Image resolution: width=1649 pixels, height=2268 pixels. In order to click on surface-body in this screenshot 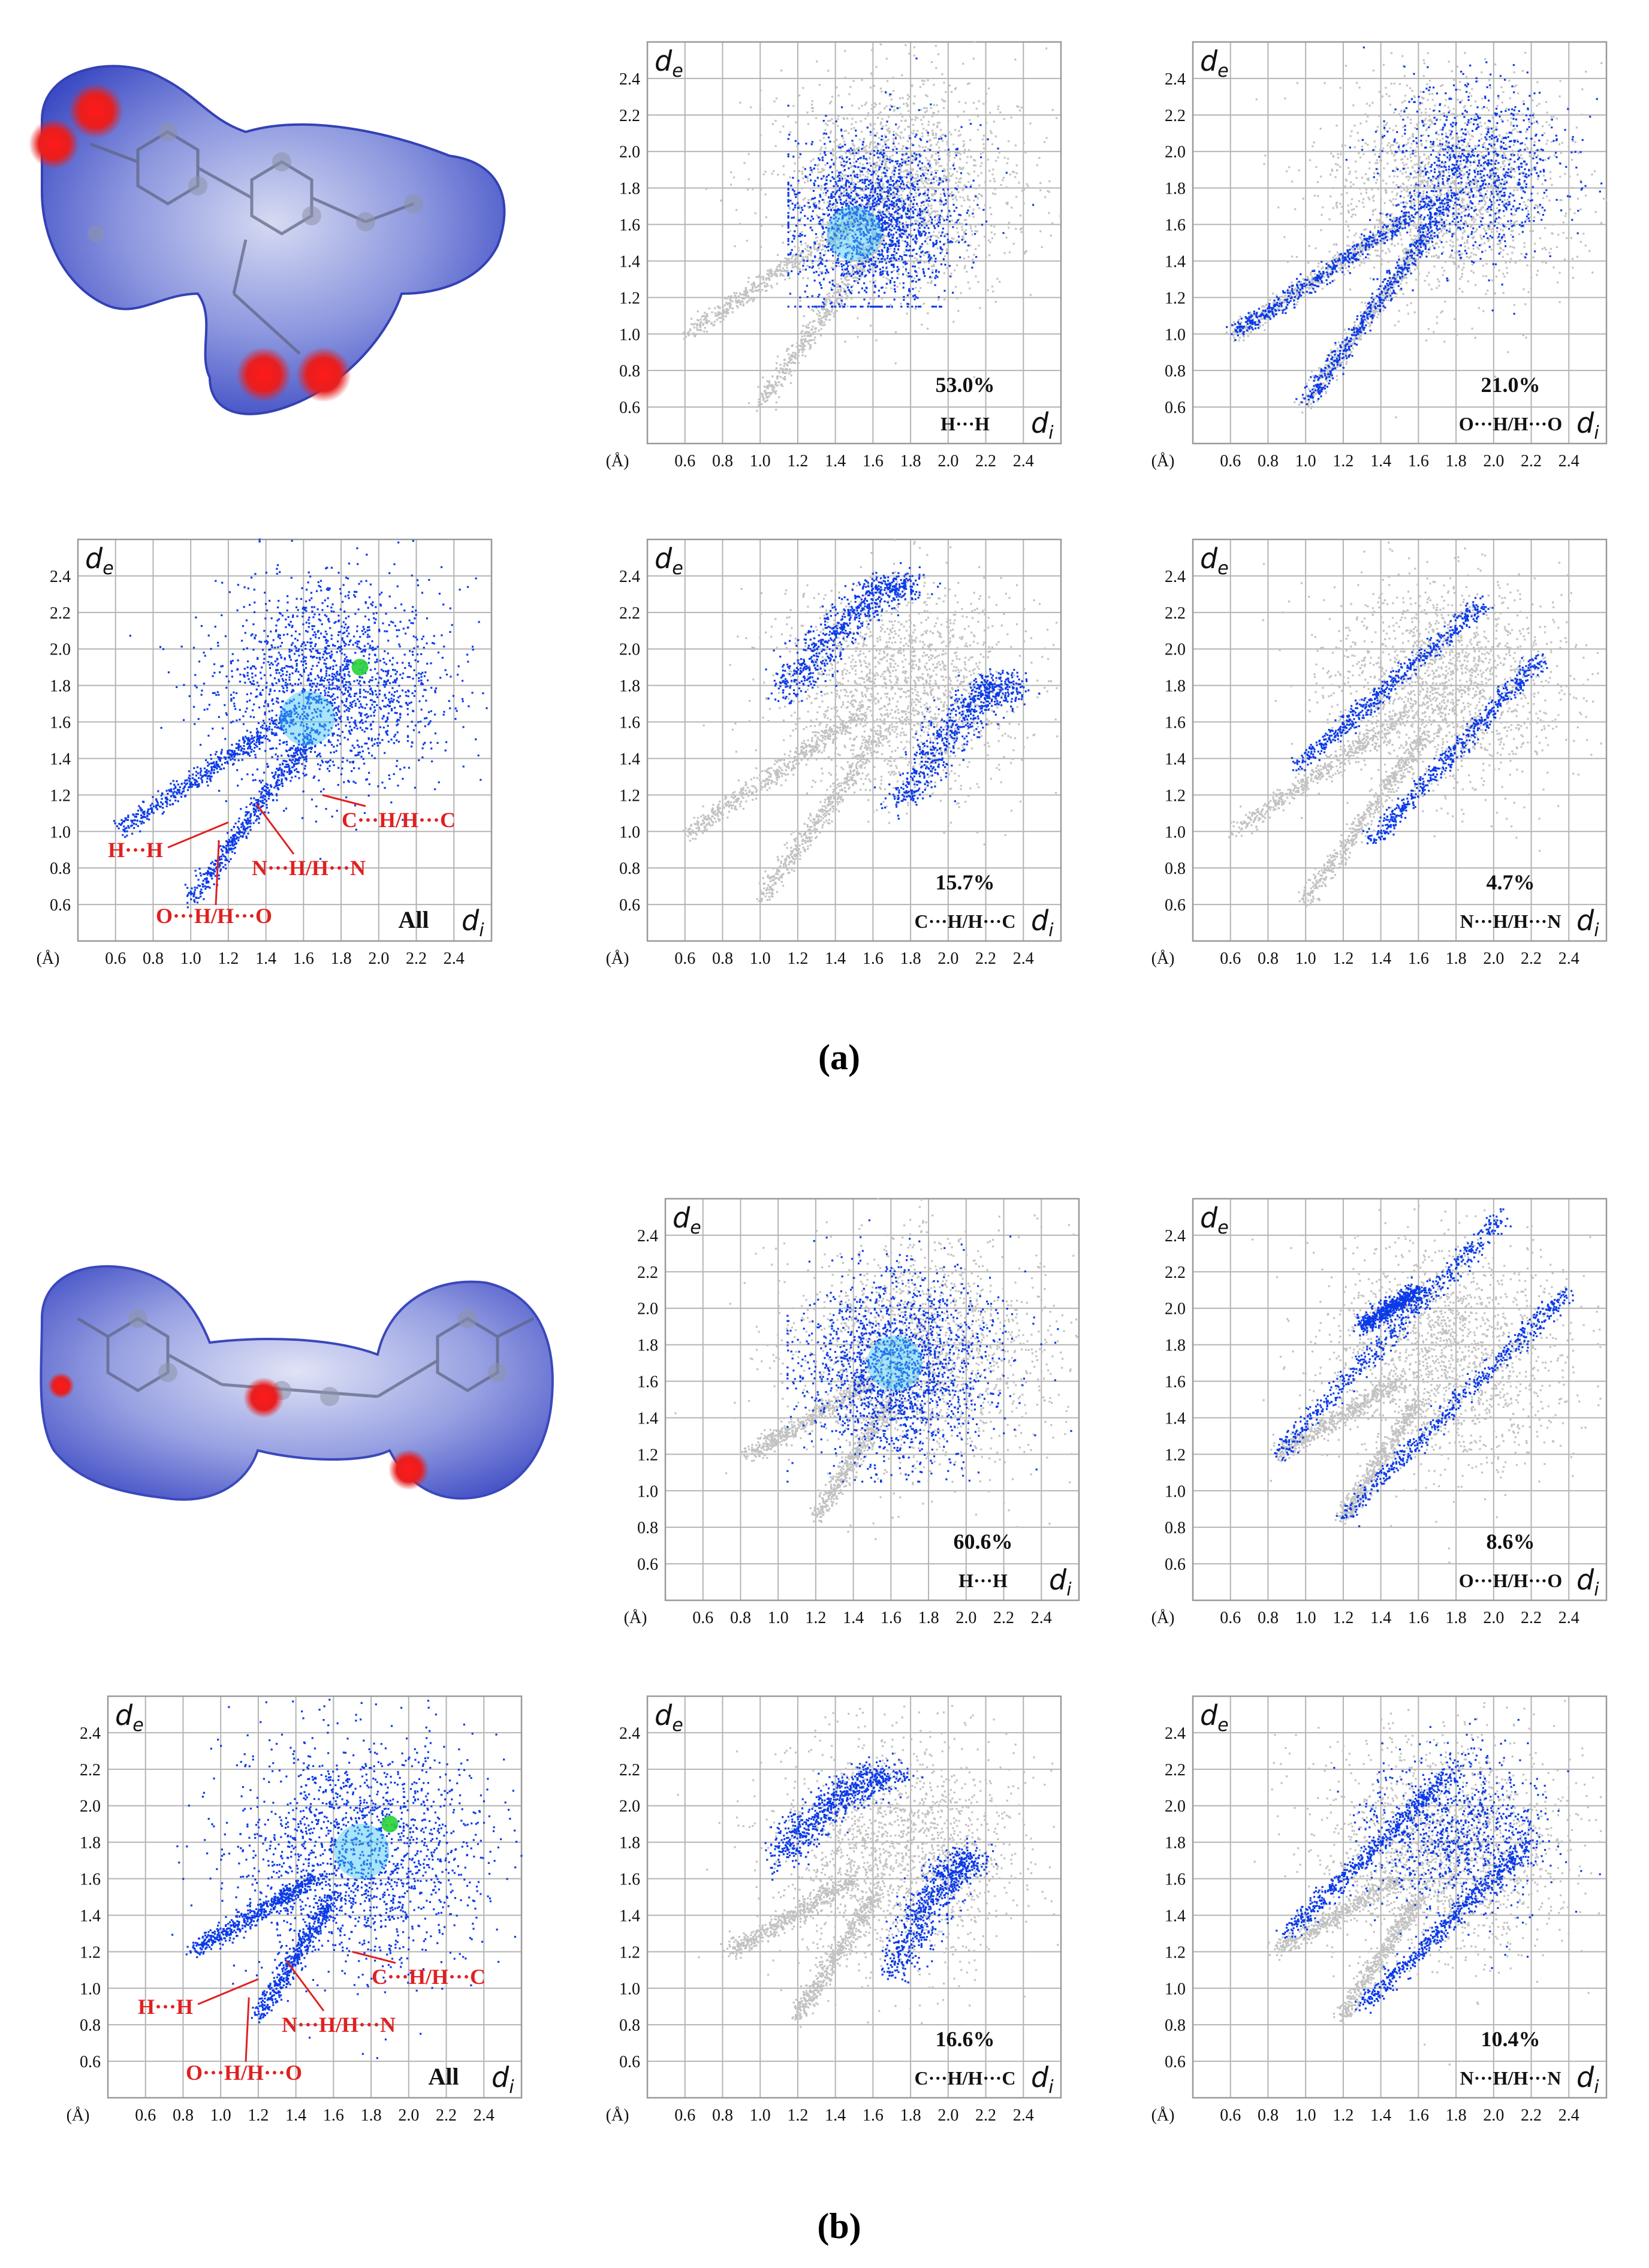, I will do `click(273, 240)`.